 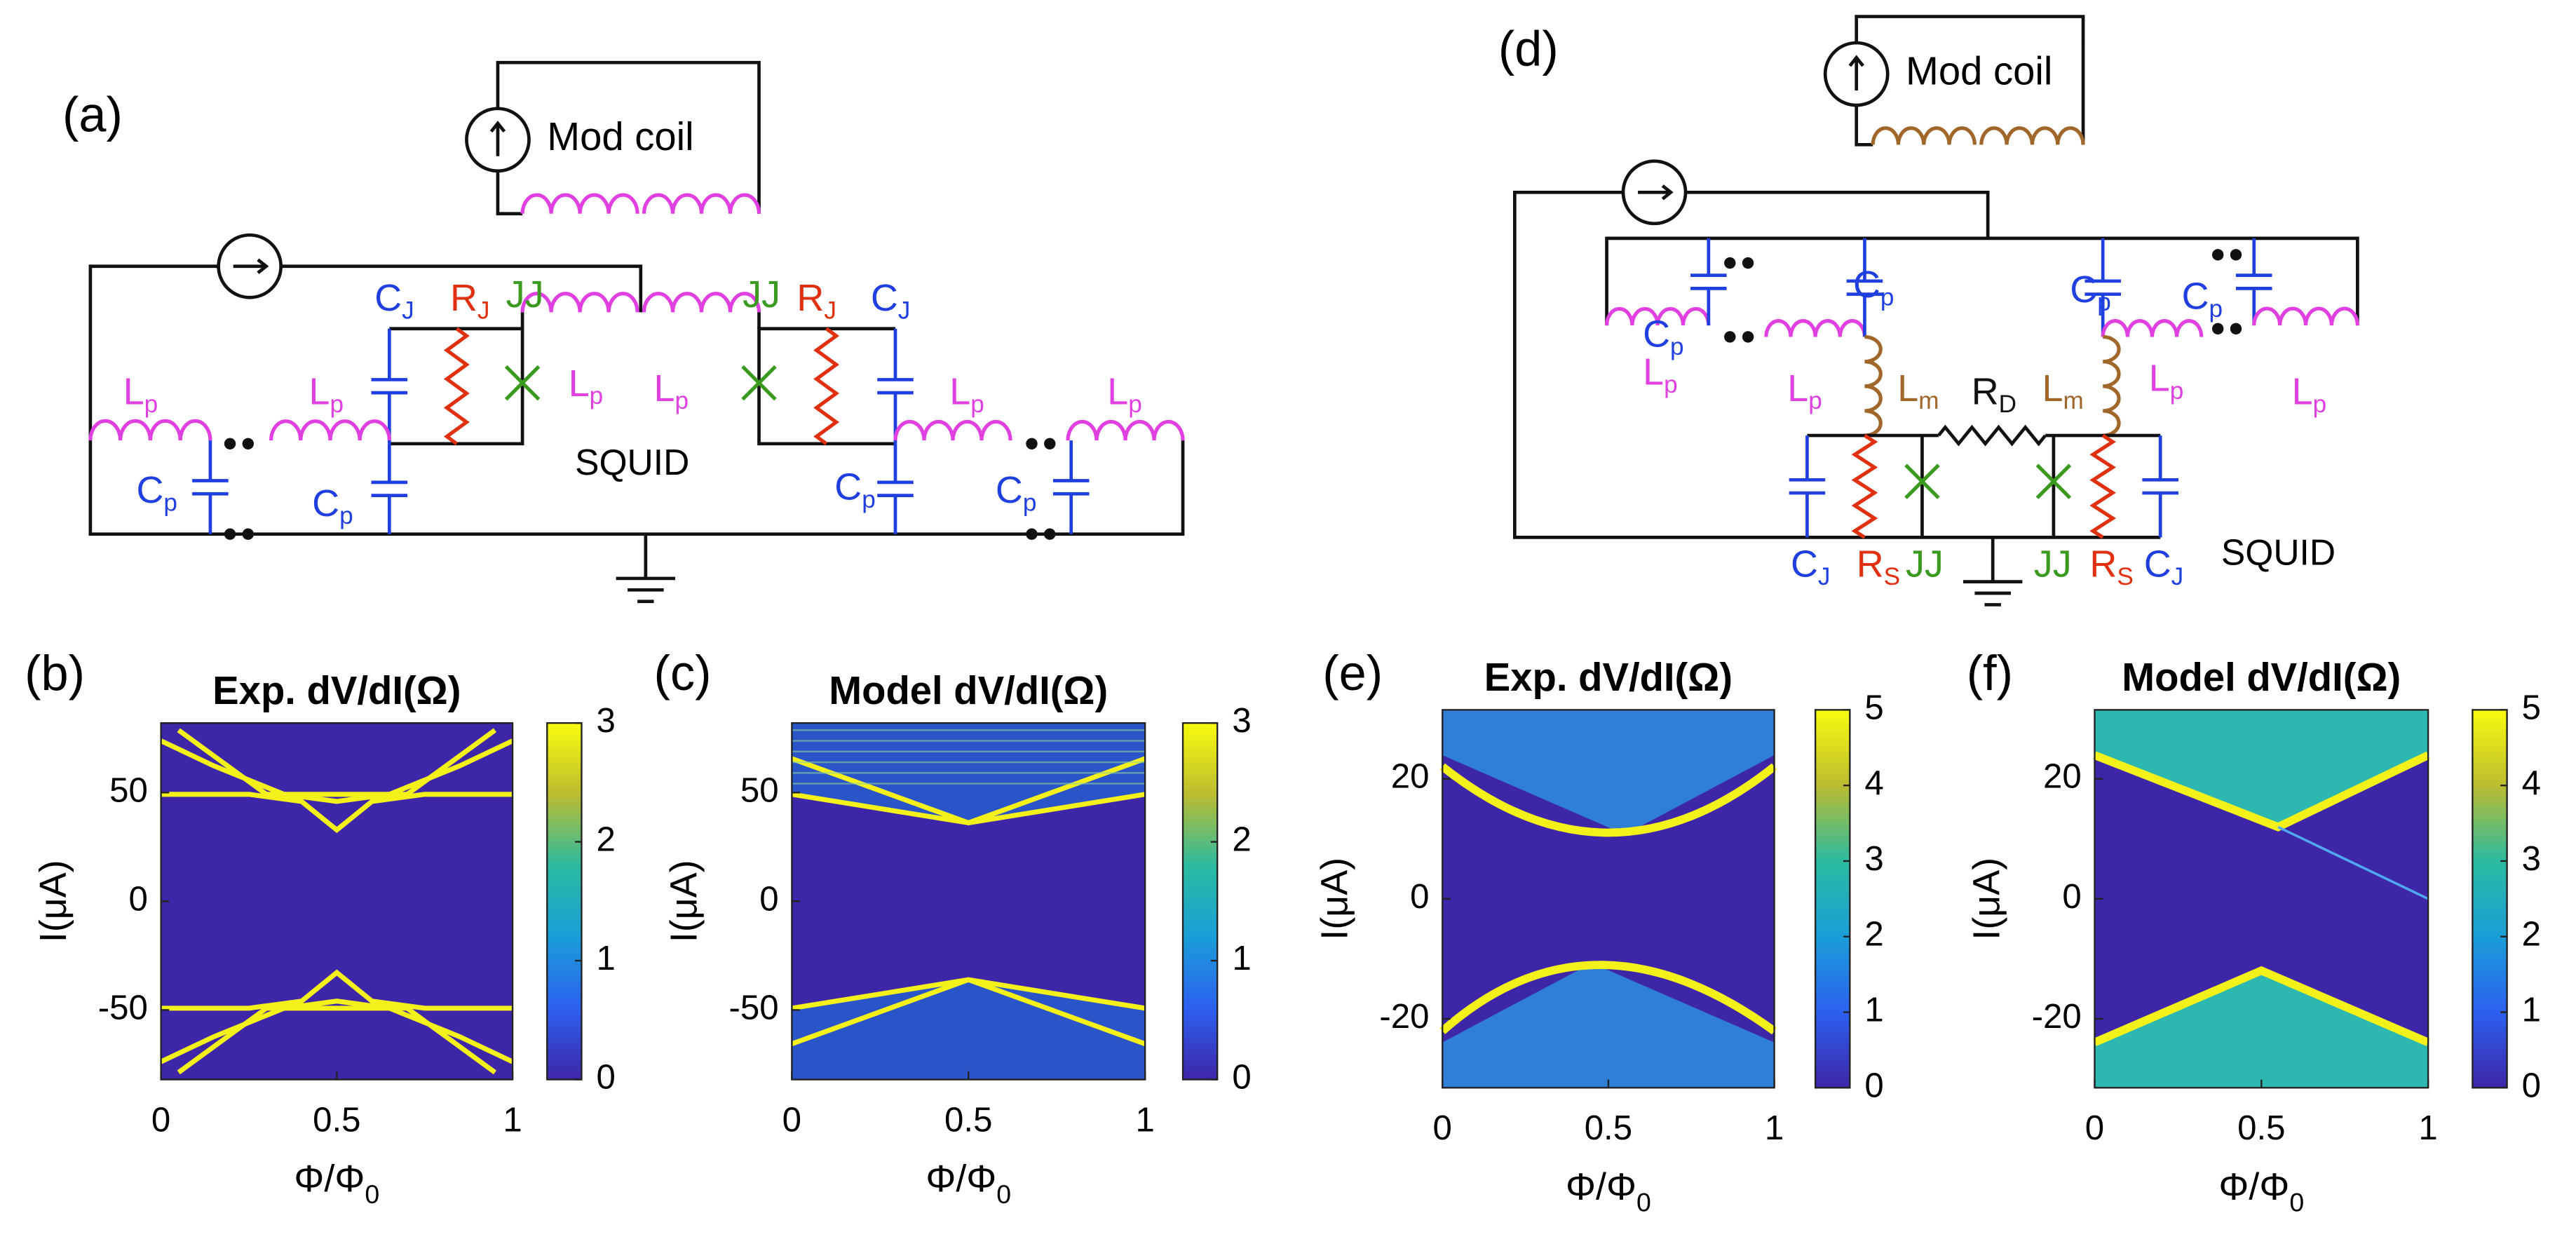 What do you see at coordinates (1404, 1016) in the screenshot?
I see `y-tick-label: -20` at bounding box center [1404, 1016].